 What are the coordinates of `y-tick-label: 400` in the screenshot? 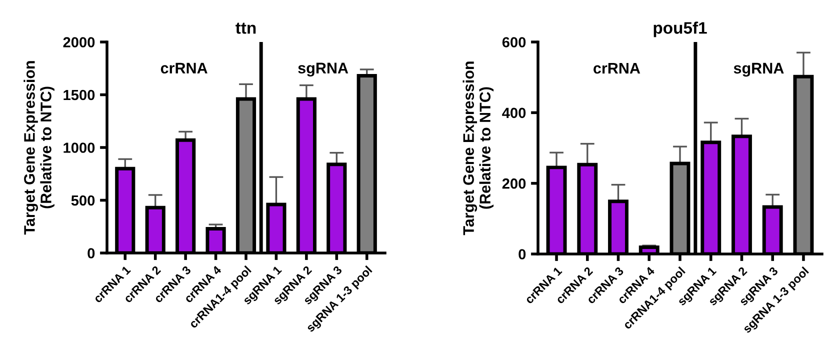 It's located at (514, 113).